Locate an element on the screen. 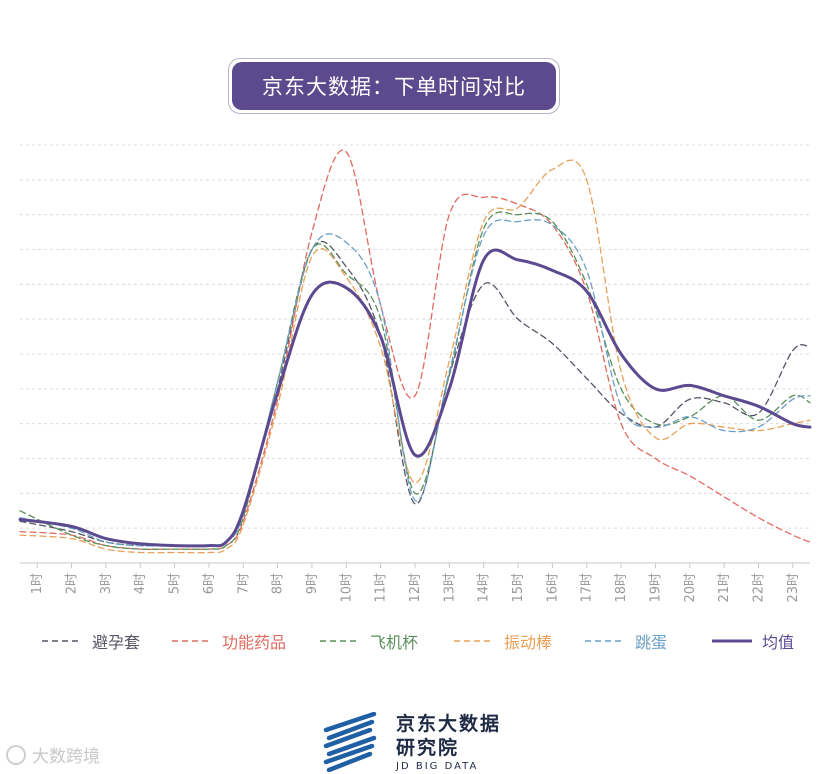  brand-name: 京东大数据 is located at coordinates (449, 724).